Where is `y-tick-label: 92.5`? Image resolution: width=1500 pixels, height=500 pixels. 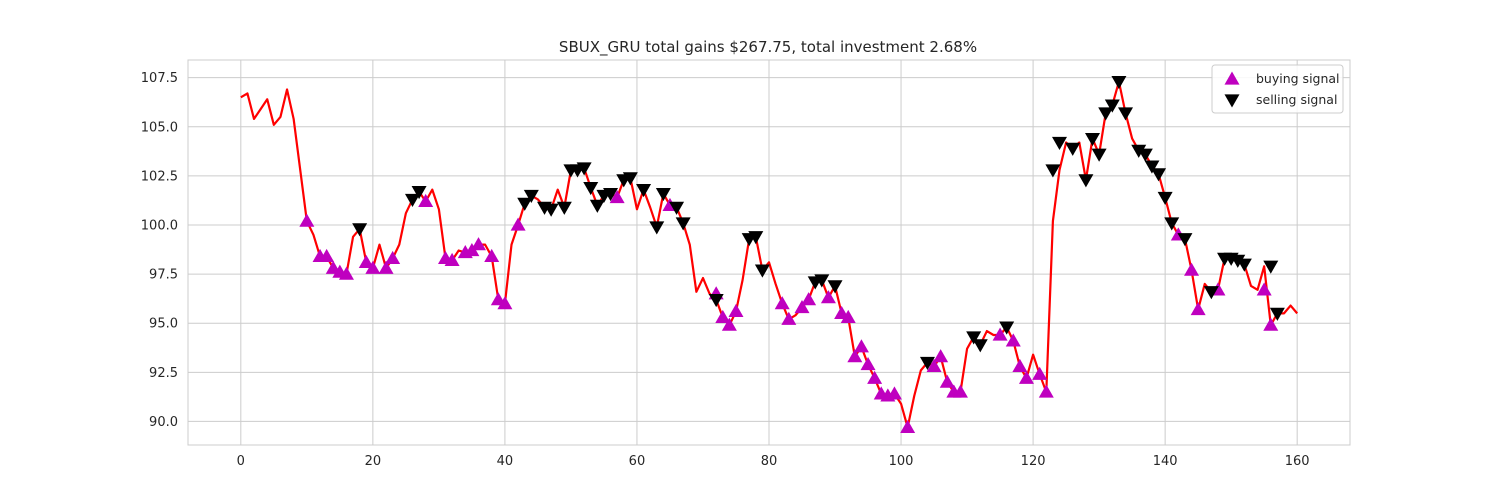
y-tick-label: 92.5 is located at coordinates (163, 373).